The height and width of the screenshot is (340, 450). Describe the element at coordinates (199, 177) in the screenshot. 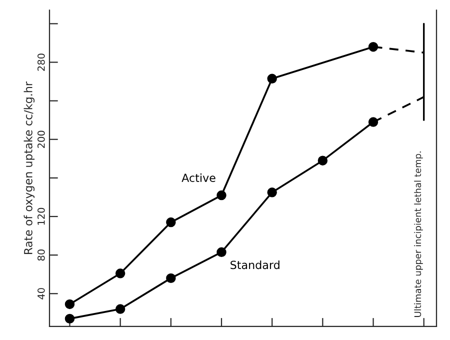

I see `series-label: Active` at that location.